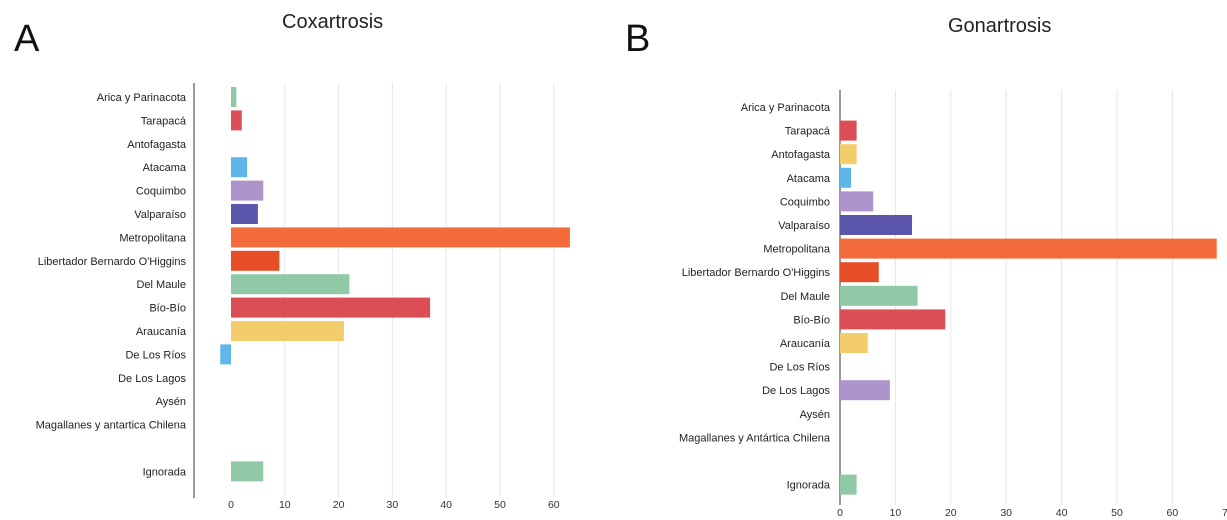 This screenshot has width=1227, height=520. Describe the element at coordinates (333, 22) in the screenshot. I see `chart-title: Coxartrosis` at that location.